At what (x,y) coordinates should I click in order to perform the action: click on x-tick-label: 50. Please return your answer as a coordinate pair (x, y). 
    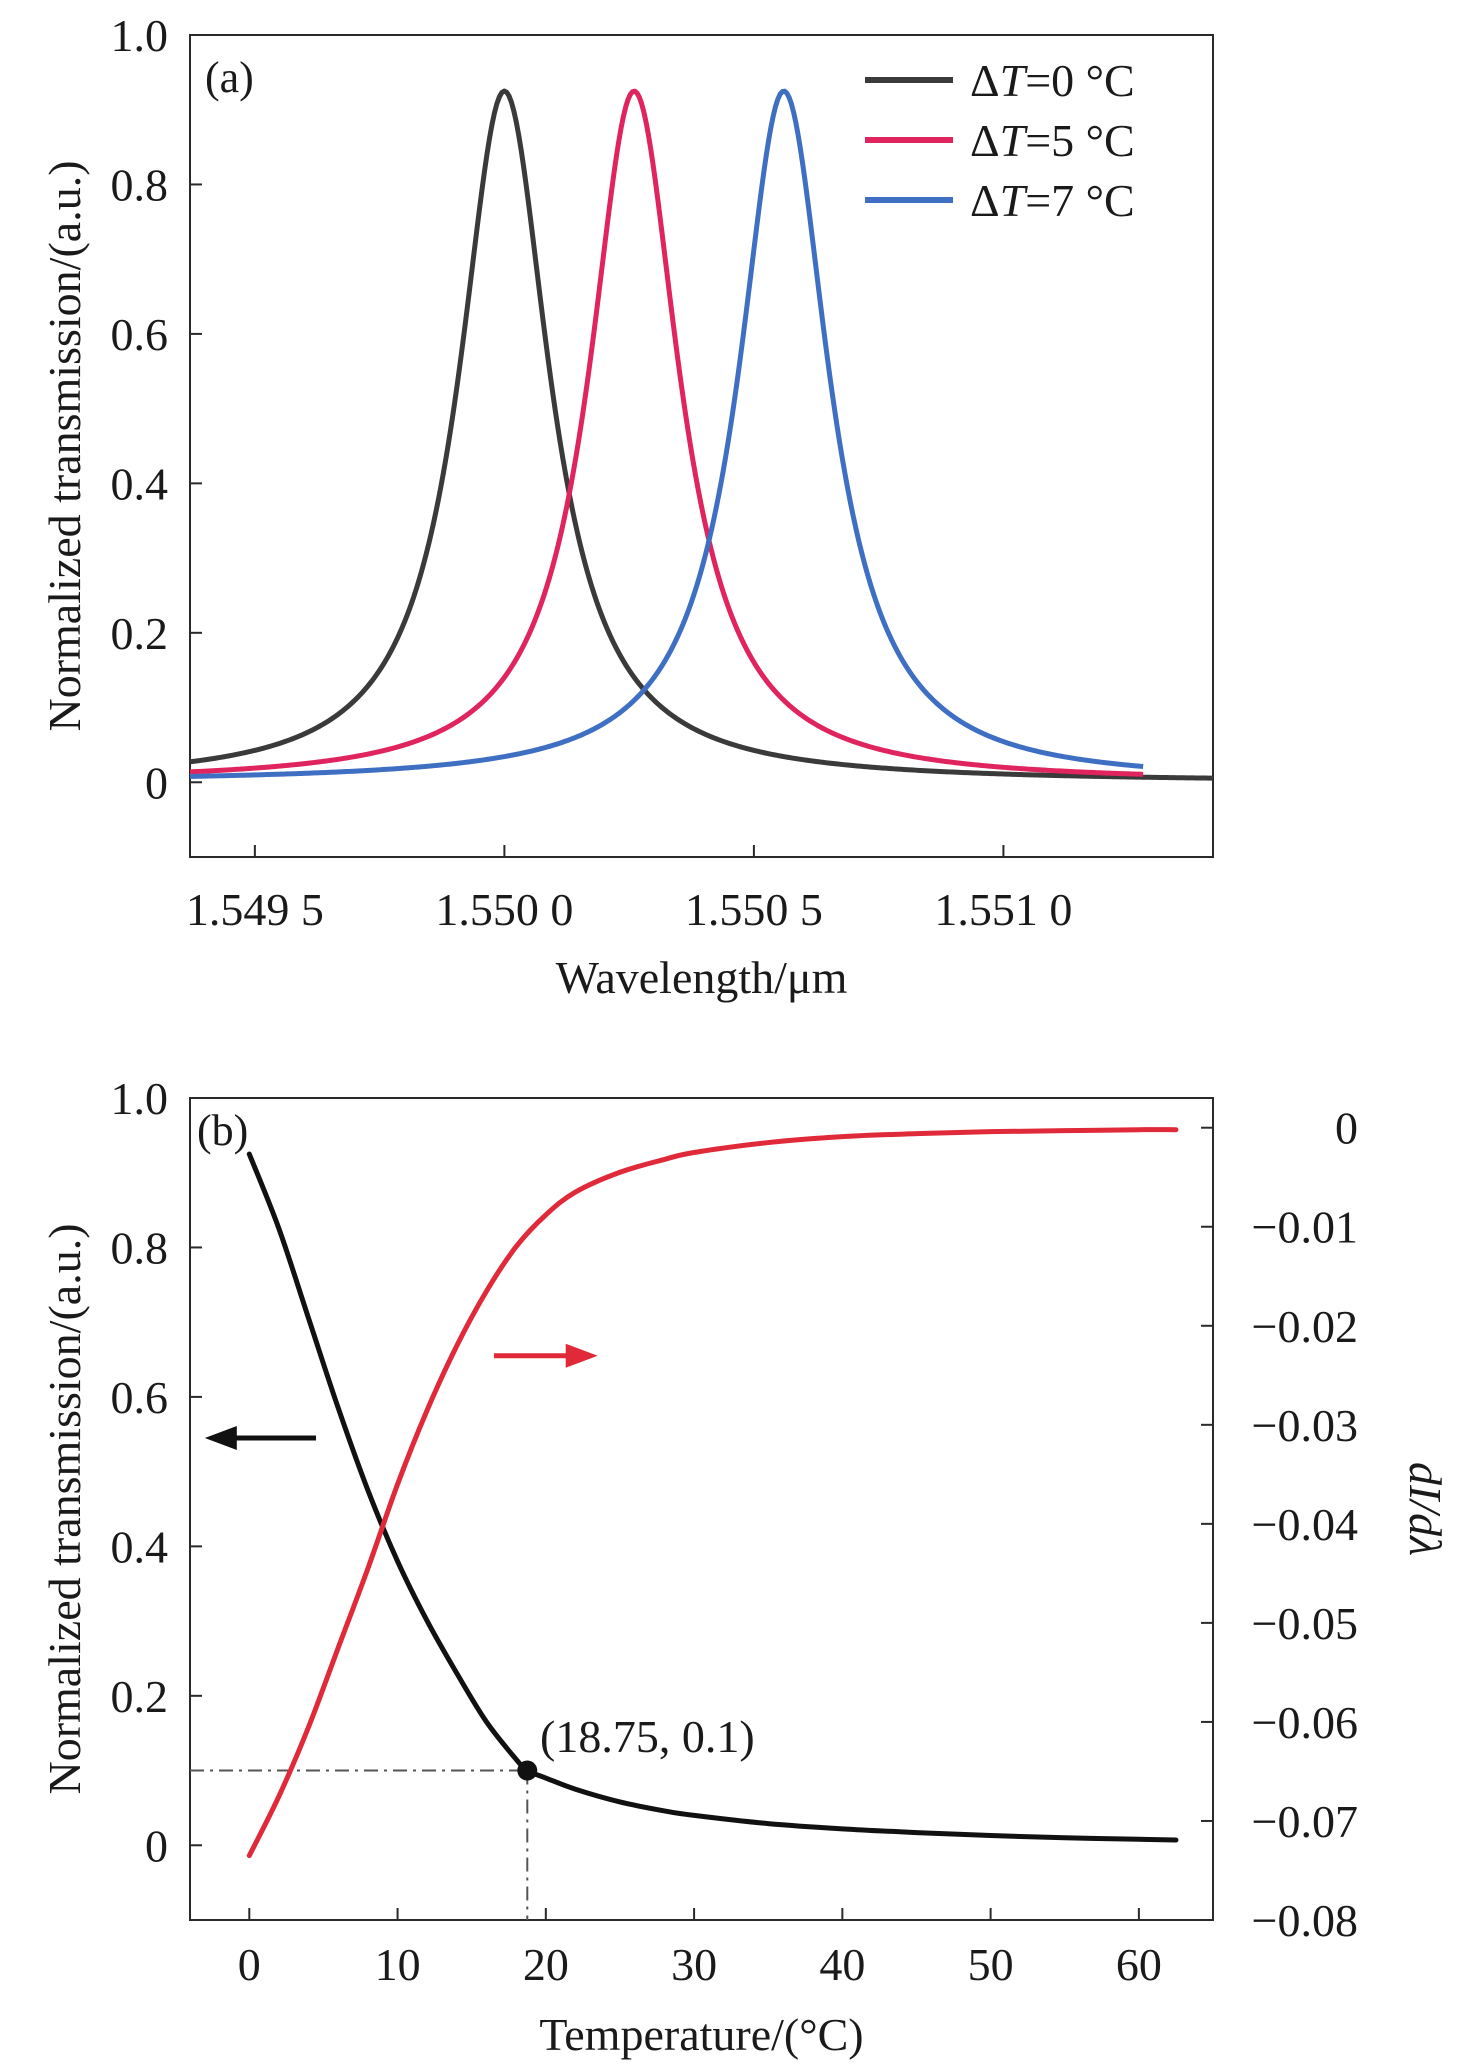
    Looking at the image, I should click on (991, 1964).